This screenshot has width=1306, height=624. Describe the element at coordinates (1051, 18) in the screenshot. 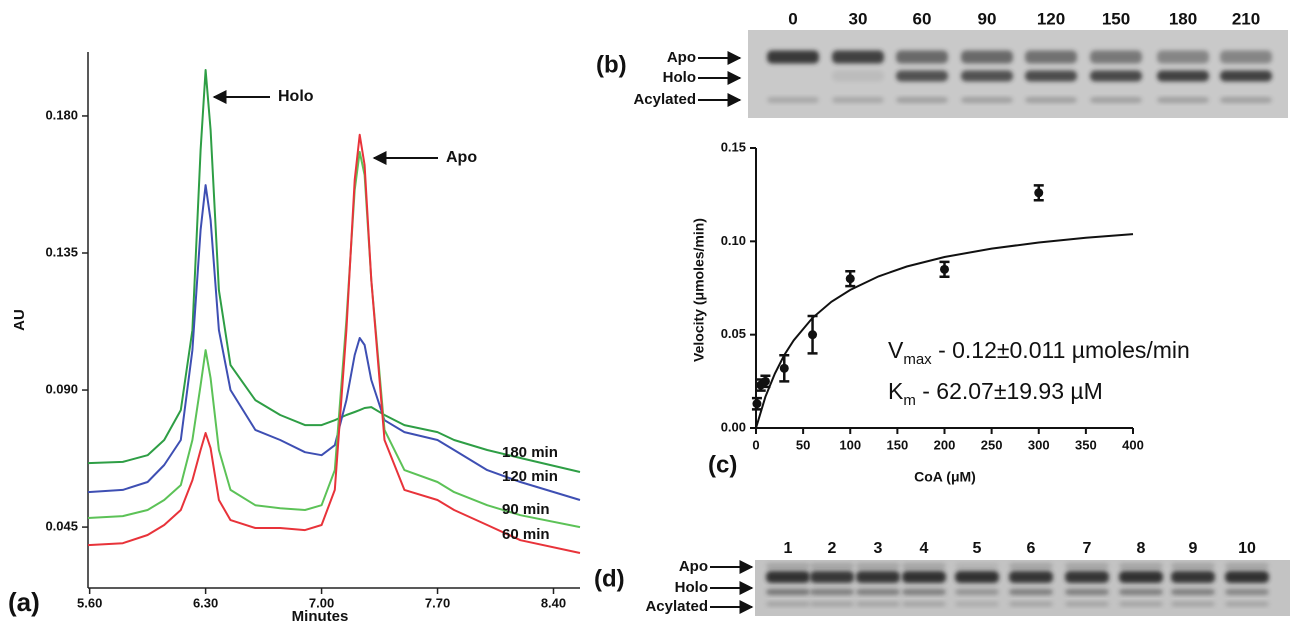

I see `lane-label: 120` at that location.